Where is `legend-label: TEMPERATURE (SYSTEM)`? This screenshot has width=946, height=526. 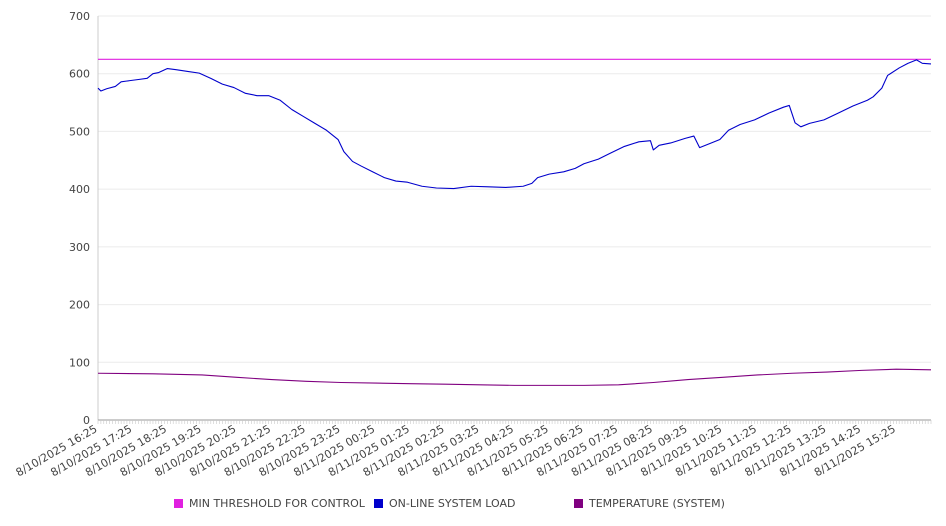
legend-label: TEMPERATURE (SYSTEM) is located at coordinates (657, 503).